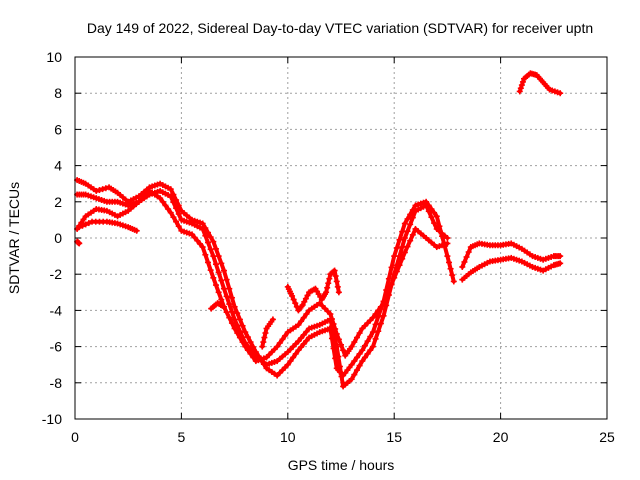 Image resolution: width=640 pixels, height=480 pixels. Describe the element at coordinates (56, 347) in the screenshot. I see `y-tick-label: -6` at that location.